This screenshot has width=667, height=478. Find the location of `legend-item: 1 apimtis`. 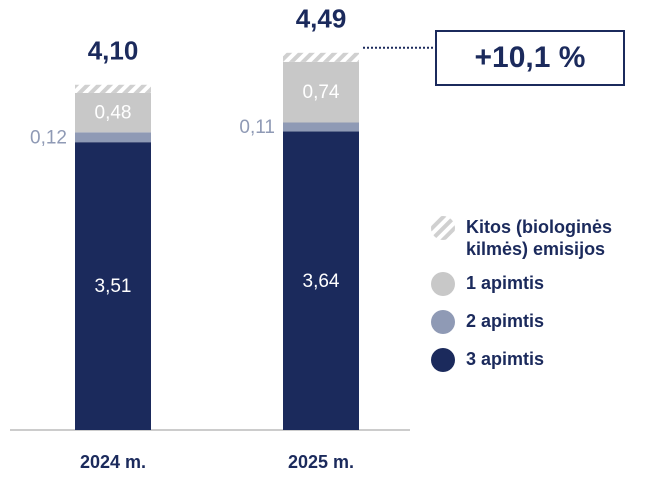

legend-item: 1 apimtis is located at coordinates (548, 285).